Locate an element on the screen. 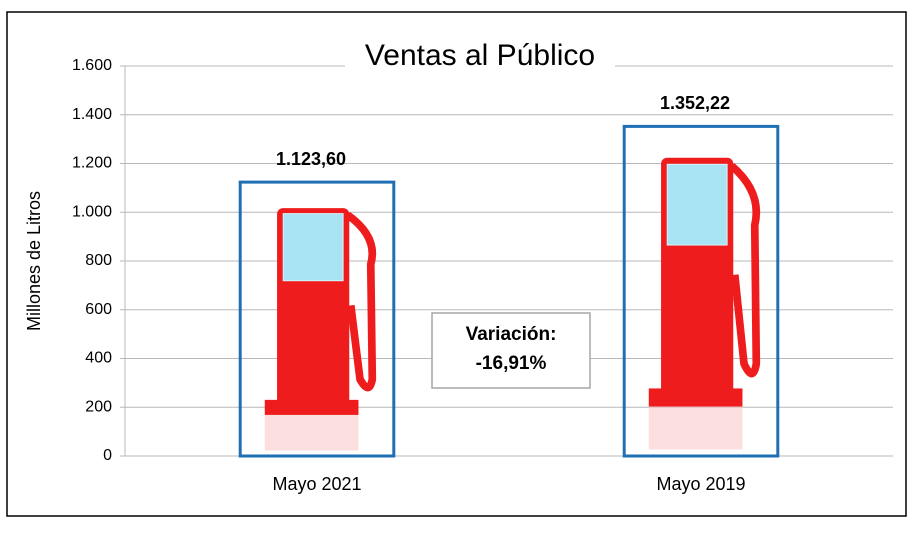  y-tick-label: 1.400 is located at coordinates (92, 114).